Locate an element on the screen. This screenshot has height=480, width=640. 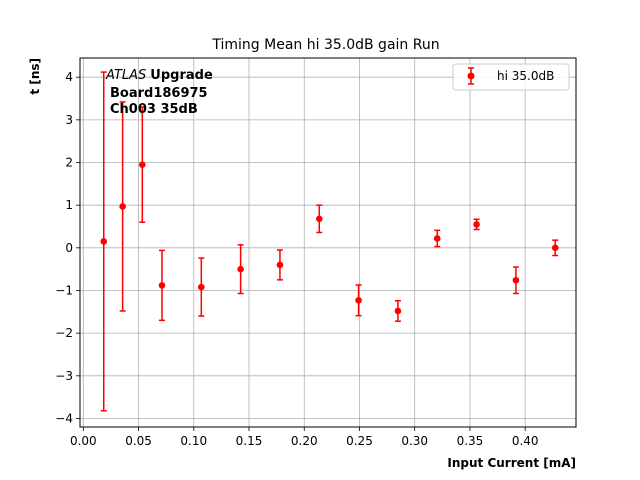
legend-box is located at coordinates (511, 77).